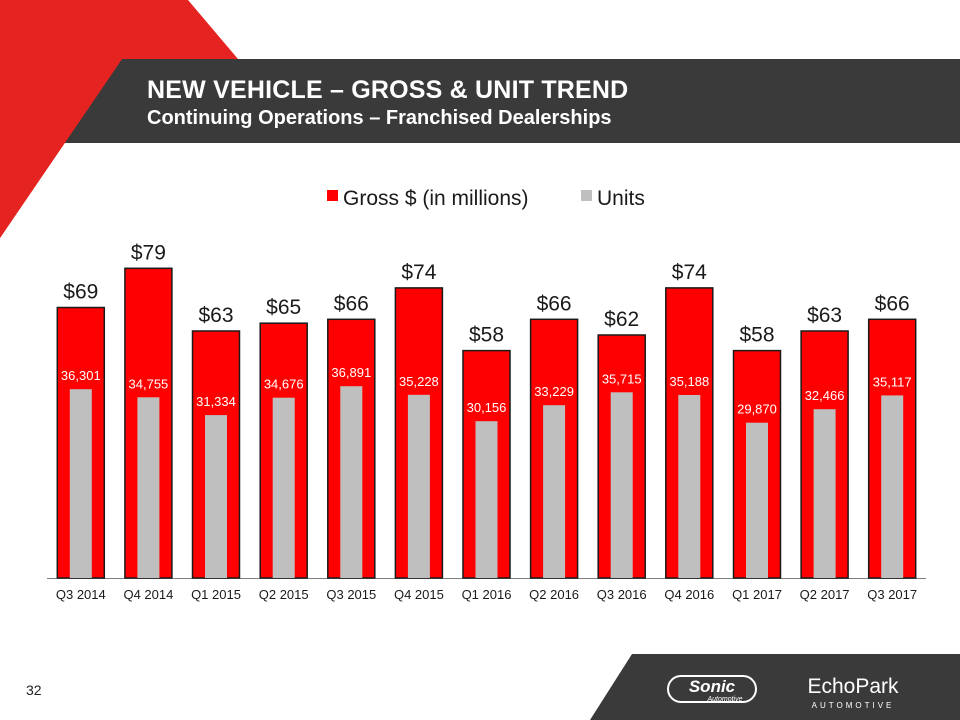  What do you see at coordinates (712, 686) in the screenshot?
I see `sonic-logo-text: Sonic` at bounding box center [712, 686].